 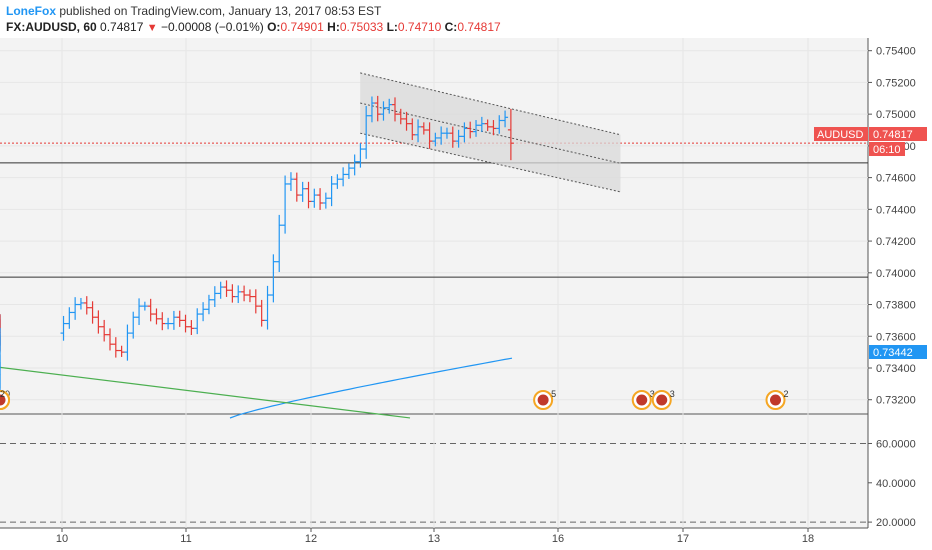 I want to click on price-change: −0.00008 (−0.01%), so click(x=212, y=27).